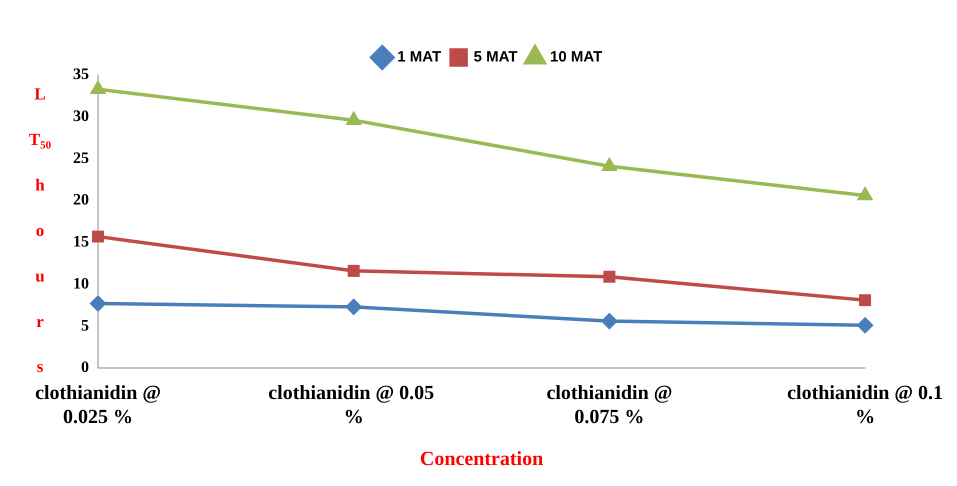 The width and height of the screenshot is (957, 486). Describe the element at coordinates (98, 405) in the screenshot. I see `x-tick-label: clothianidin @ 0.025 %` at that location.